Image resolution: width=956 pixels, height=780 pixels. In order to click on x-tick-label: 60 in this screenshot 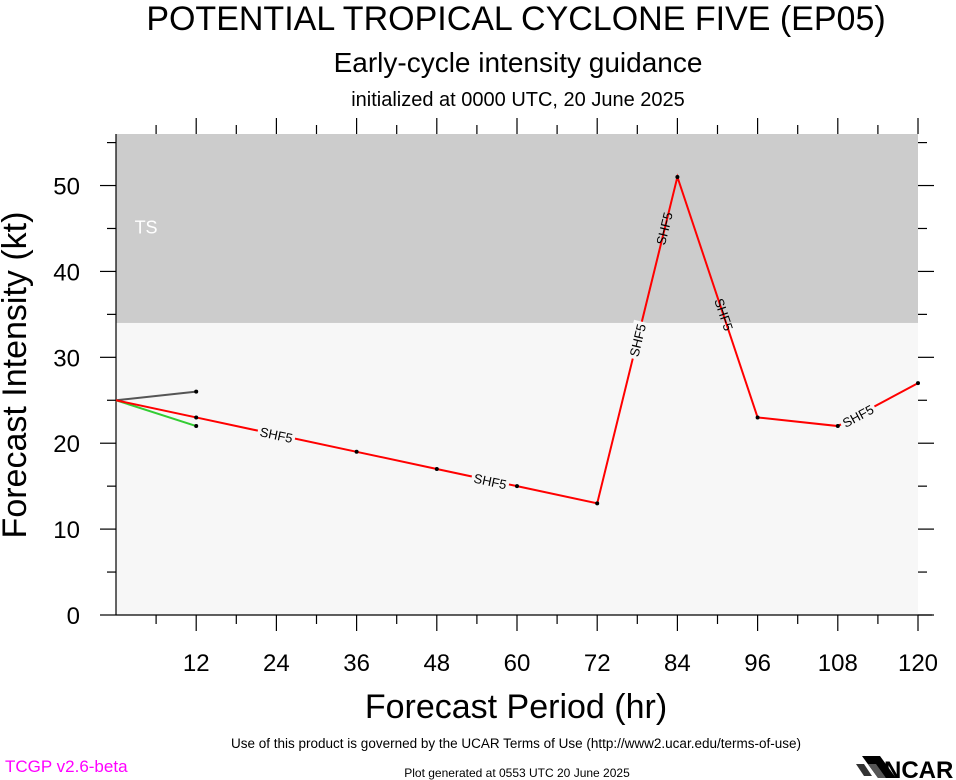, I will do `click(517, 663)`.